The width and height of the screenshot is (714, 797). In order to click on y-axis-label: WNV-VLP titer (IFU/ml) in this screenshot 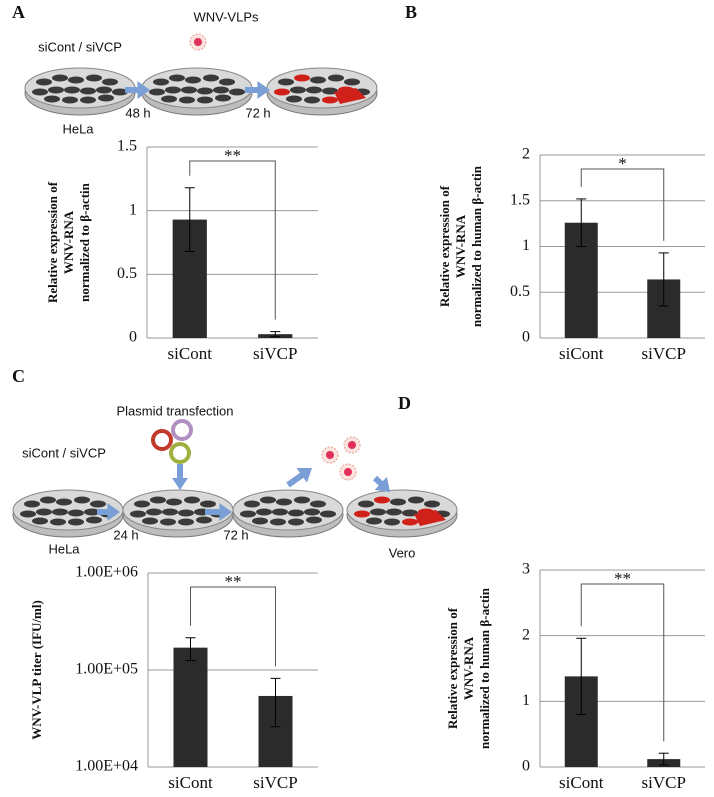, I will do `click(36, 670)`.